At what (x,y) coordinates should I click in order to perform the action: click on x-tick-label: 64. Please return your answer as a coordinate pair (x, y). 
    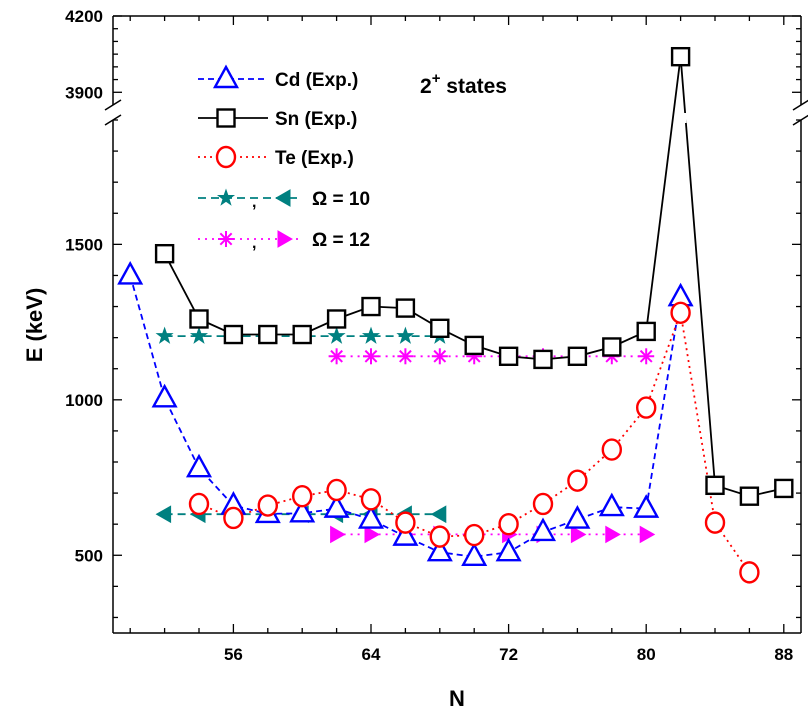
    Looking at the image, I should click on (371, 654).